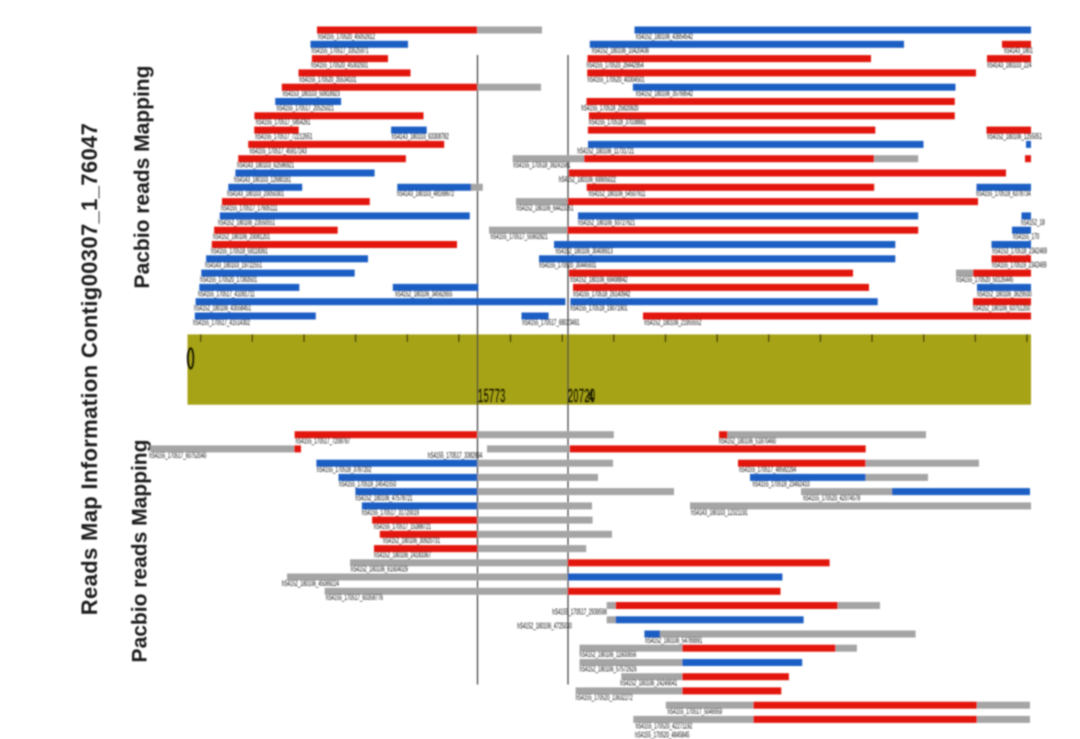  I want to click on svg-text: hS4143_180103_12321191, so click(719, 513).